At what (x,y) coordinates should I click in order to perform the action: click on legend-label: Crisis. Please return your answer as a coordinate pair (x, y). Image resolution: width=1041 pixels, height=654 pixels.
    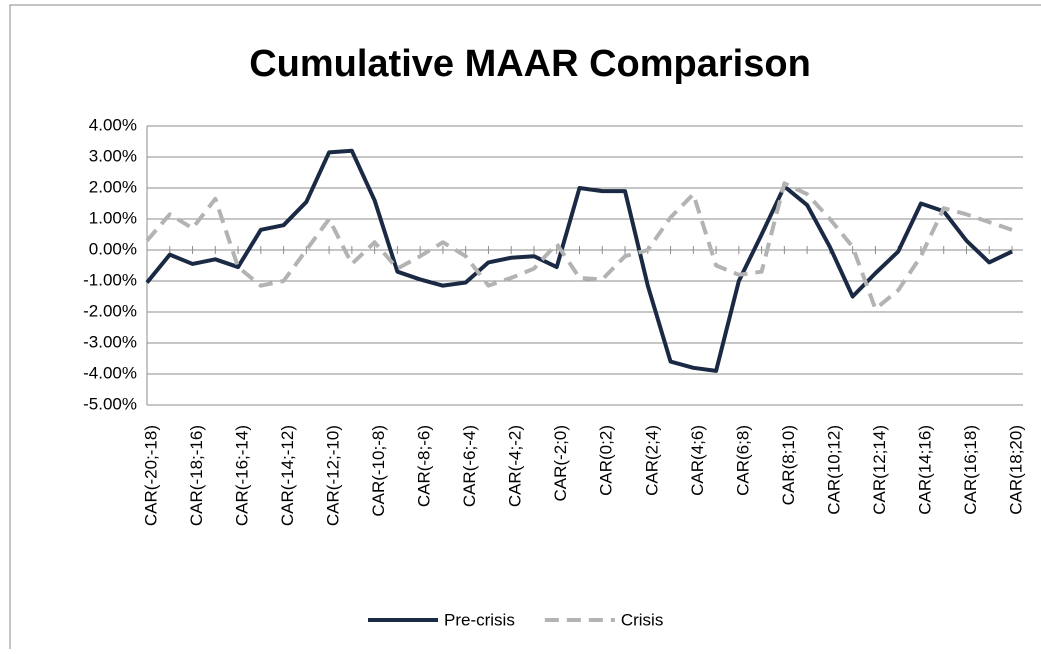
    Looking at the image, I should click on (642, 619).